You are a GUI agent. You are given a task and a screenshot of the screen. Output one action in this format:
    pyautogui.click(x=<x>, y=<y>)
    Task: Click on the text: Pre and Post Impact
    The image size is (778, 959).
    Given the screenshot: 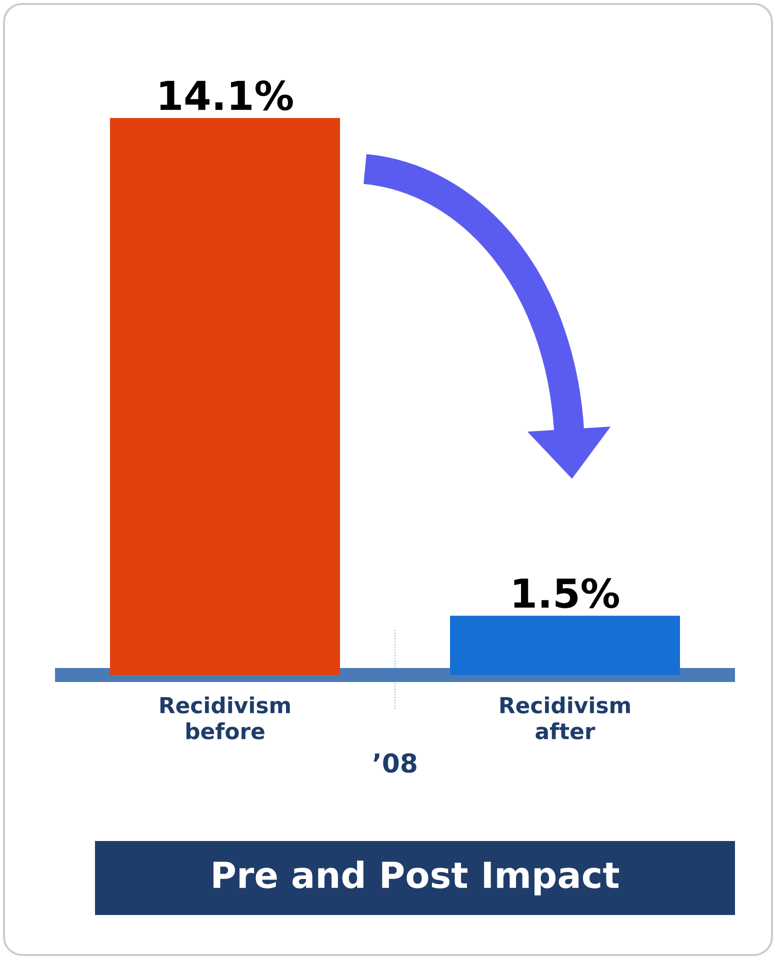 What is the action you would take?
    pyautogui.click(x=416, y=878)
    